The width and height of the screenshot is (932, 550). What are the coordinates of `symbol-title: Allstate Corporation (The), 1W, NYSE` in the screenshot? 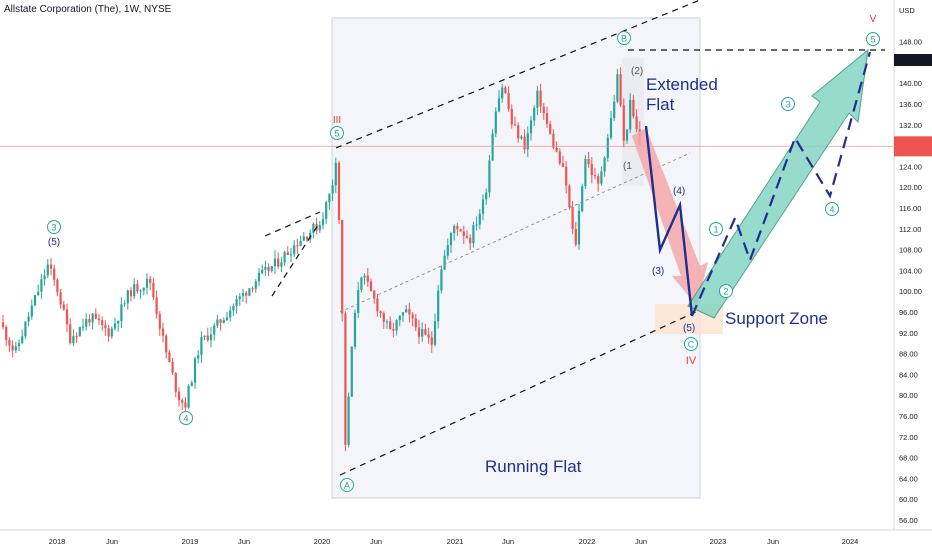 It's located at (88, 9).